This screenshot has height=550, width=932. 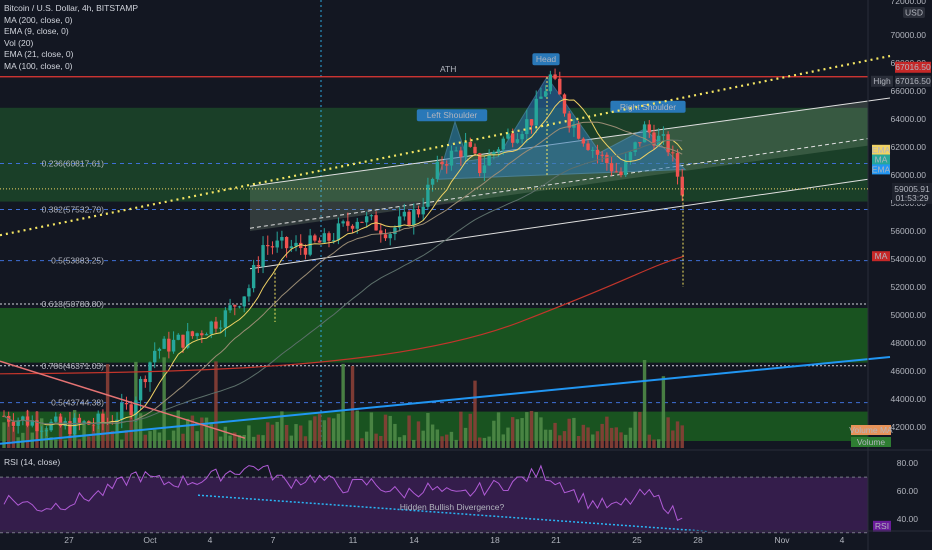 I want to click on time-tick-label: 21, so click(x=556, y=540).